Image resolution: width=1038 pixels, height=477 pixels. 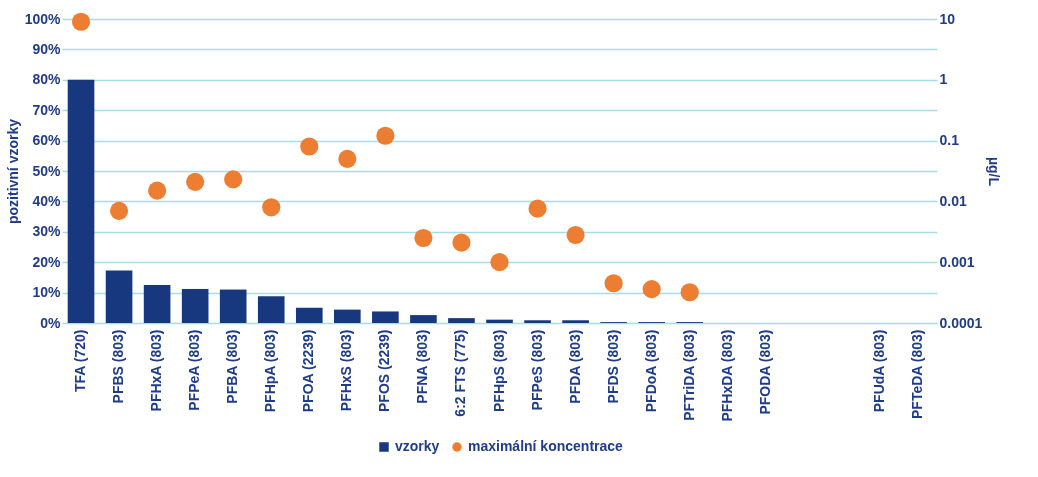 What do you see at coordinates (947, 18) in the screenshot?
I see `y2-tick-label: 10` at bounding box center [947, 18].